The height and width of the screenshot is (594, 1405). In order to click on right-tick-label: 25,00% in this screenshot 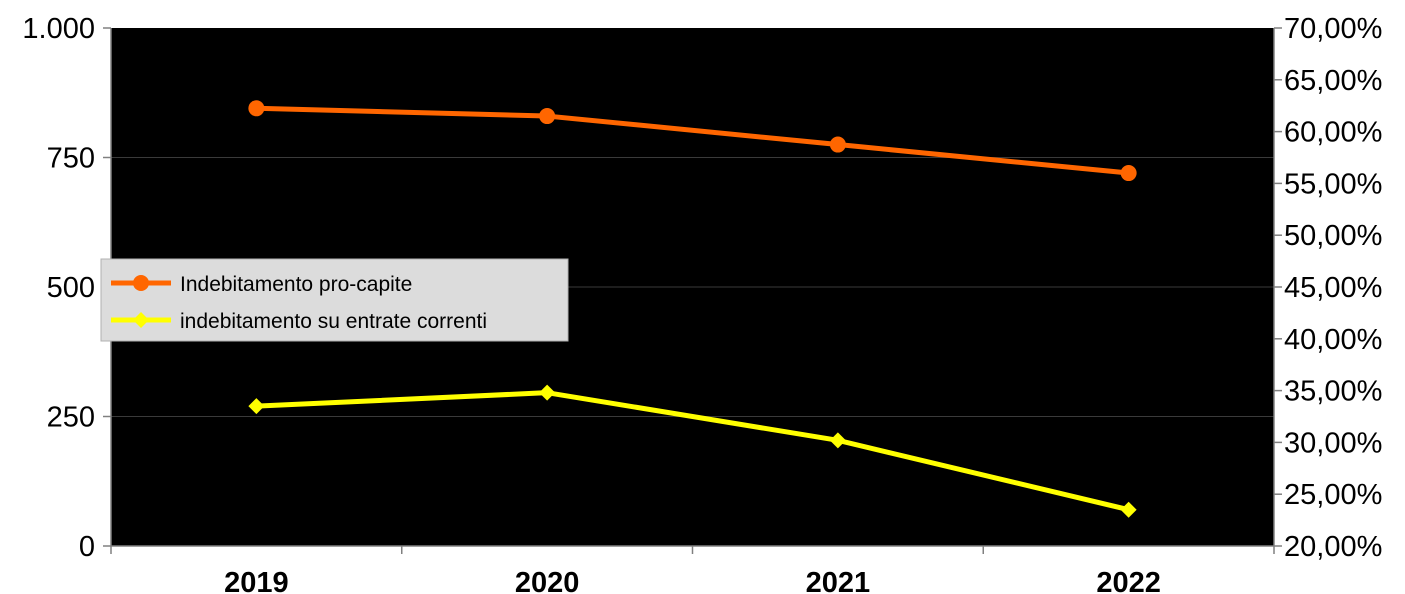, I will do `click(1333, 495)`.